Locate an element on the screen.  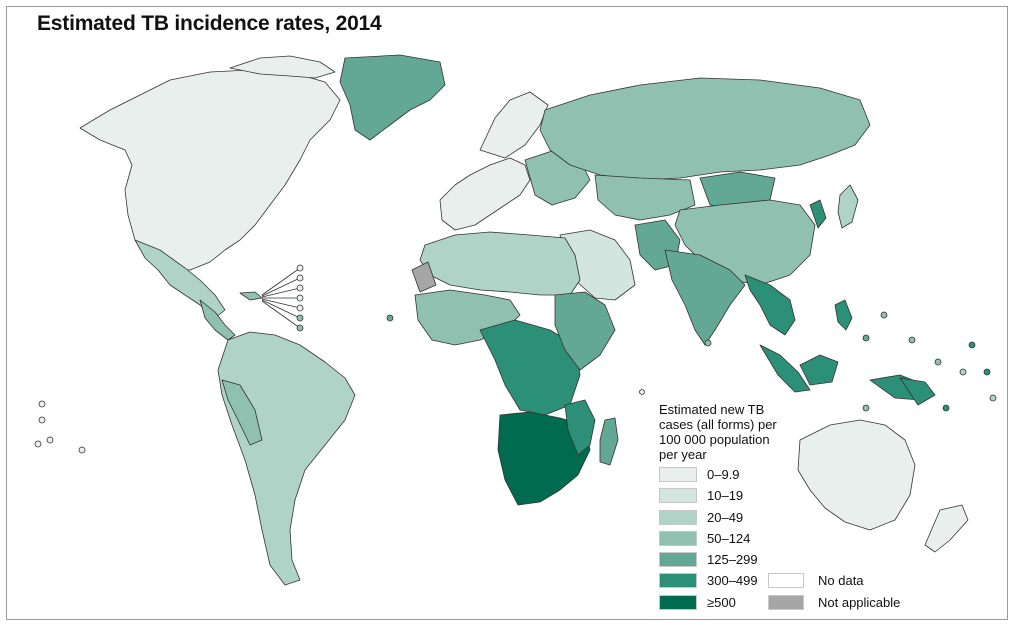
region-russia is located at coordinates (705, 129).